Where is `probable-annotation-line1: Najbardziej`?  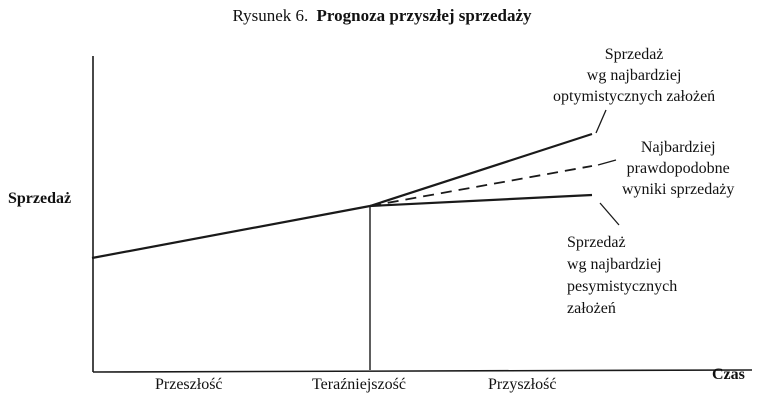
probable-annotation-line1: Najbardziej is located at coordinates (678, 147).